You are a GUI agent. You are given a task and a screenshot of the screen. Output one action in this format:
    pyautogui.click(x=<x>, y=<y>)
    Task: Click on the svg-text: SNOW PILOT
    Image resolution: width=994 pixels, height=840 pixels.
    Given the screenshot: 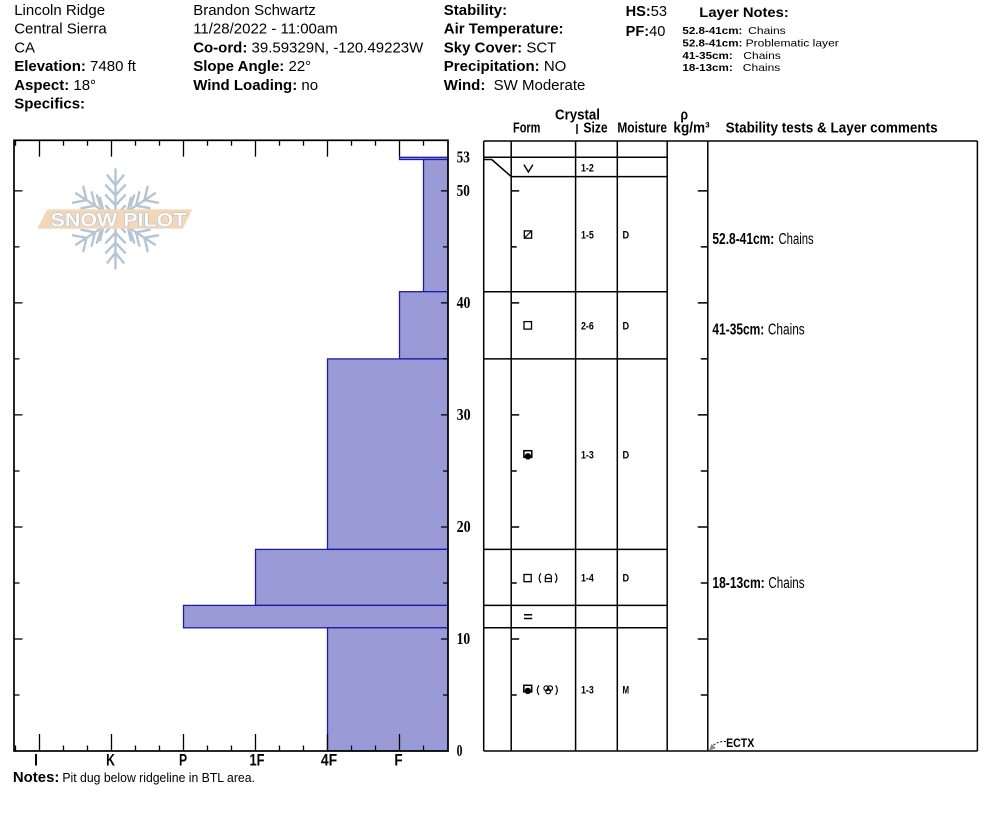 What is the action you would take?
    pyautogui.click(x=119, y=221)
    